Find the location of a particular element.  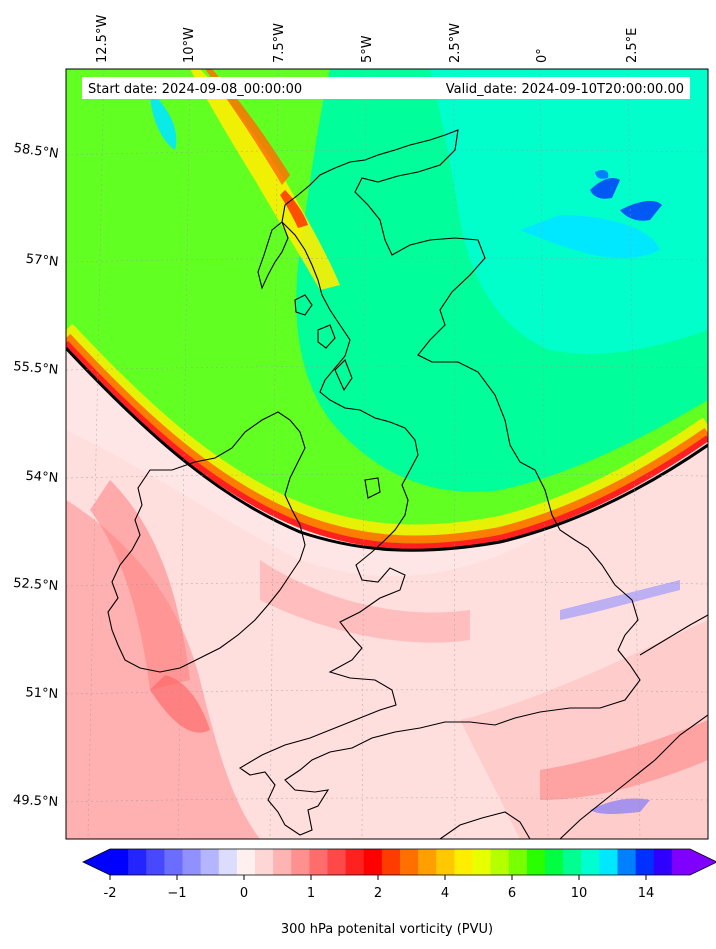

lon-label: 10°W is located at coordinates (189, 45).